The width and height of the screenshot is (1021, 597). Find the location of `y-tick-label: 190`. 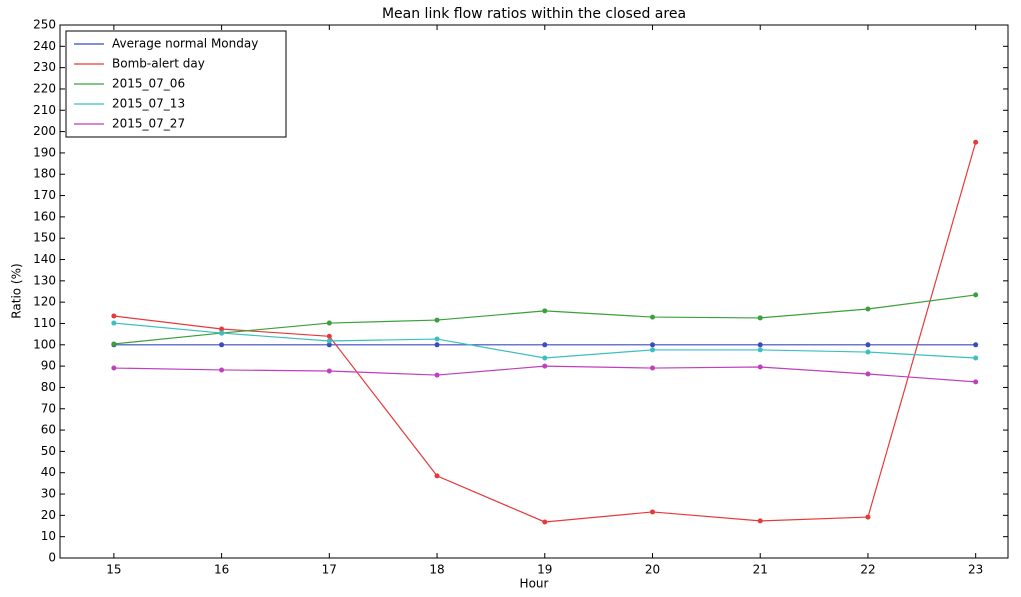

y-tick-label: 190 is located at coordinates (44, 152).